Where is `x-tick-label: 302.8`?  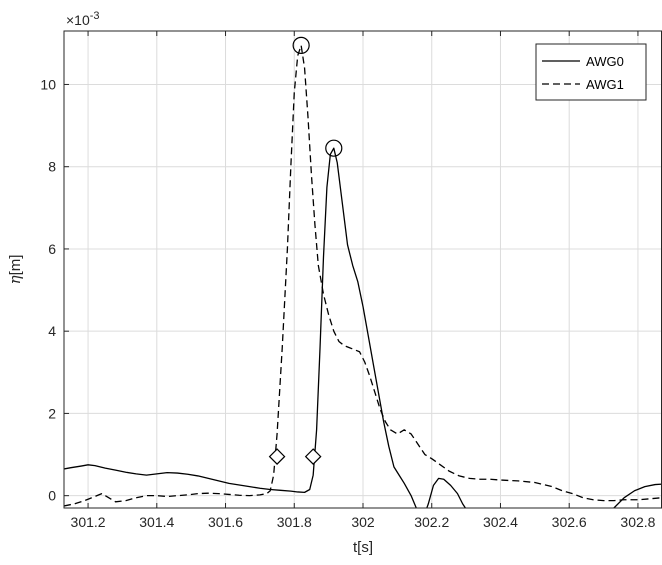
x-tick-label: 302.8 is located at coordinates (637, 522).